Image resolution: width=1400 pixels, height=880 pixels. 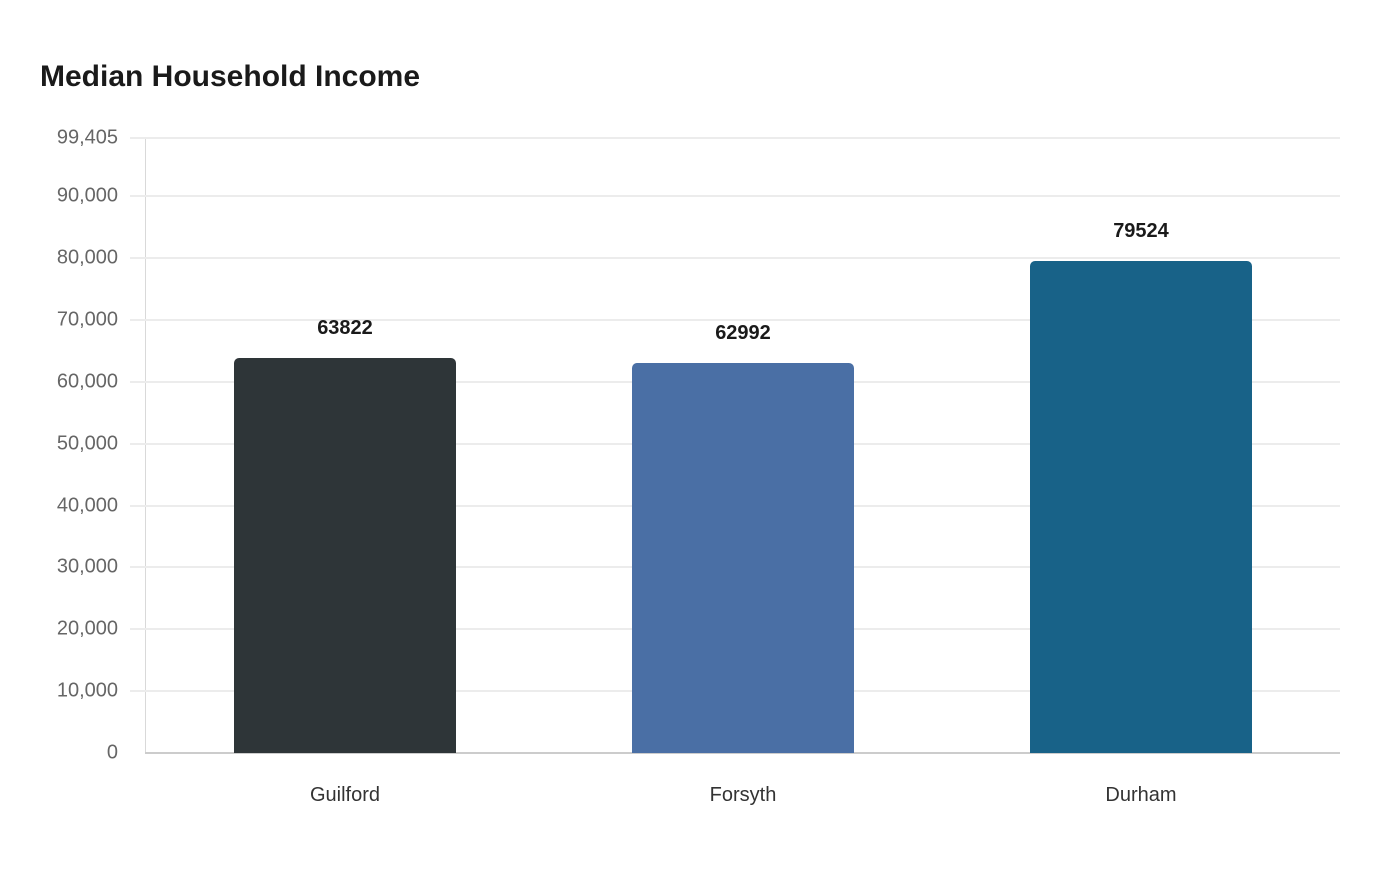 I want to click on x-tick-label: Durham, so click(x=1141, y=795).